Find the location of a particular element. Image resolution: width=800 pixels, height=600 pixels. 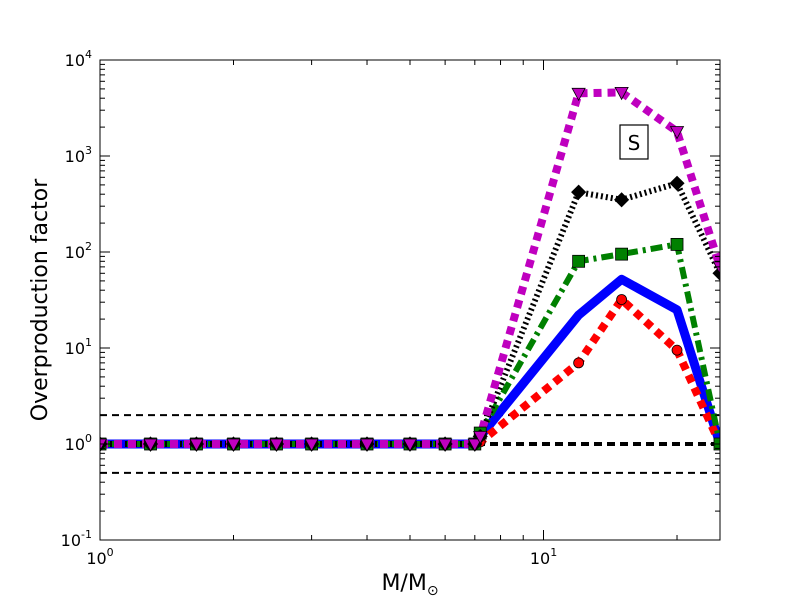

y-tick-label: 10² is located at coordinates (78, 251).